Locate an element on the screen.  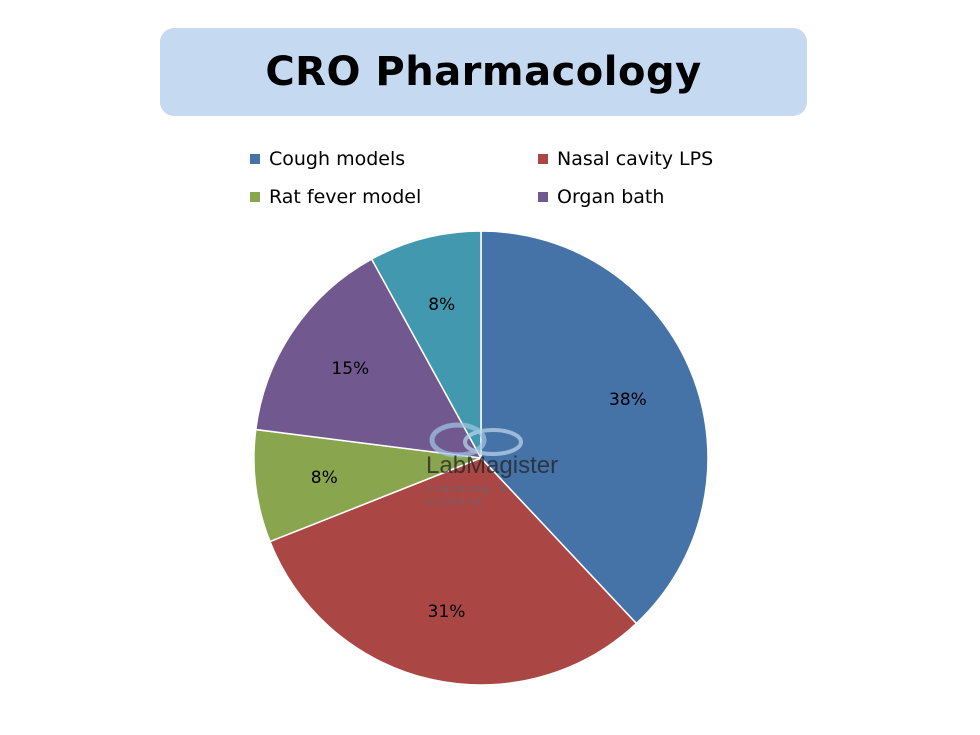
legend-label: Rat fever model is located at coordinates (345, 197).